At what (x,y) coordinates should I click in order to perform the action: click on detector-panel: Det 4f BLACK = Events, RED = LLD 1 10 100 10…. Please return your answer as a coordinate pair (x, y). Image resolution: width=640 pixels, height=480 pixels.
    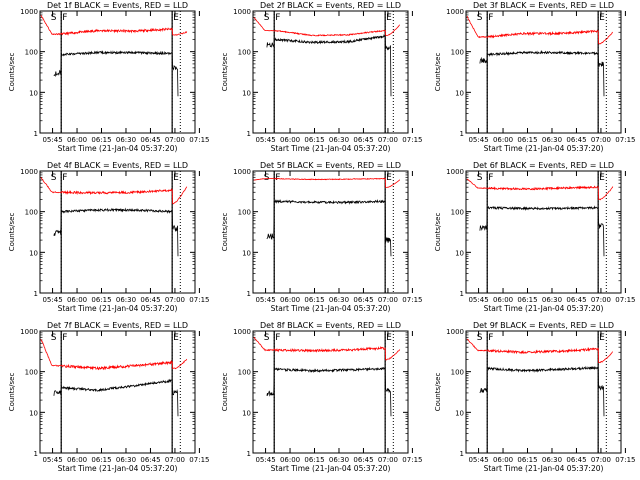
    Looking at the image, I should click on (108, 237).